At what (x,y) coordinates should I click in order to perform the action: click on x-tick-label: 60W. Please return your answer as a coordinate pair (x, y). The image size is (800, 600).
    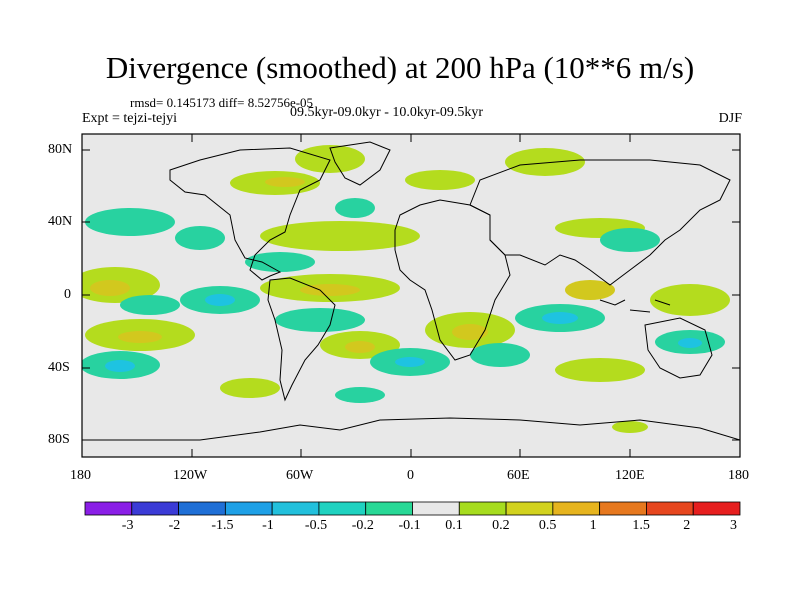
    Looking at the image, I should click on (300, 475).